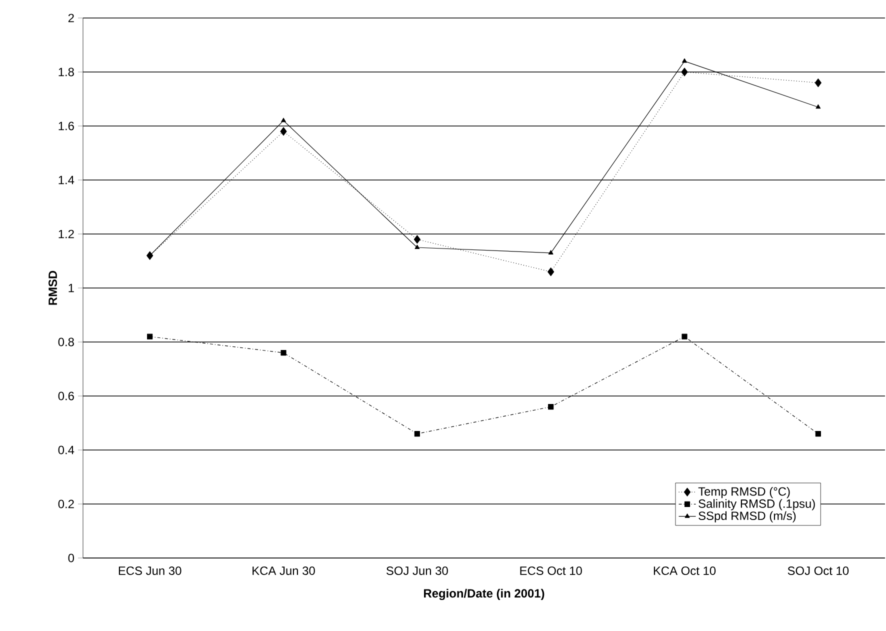 Image resolution: width=886 pixels, height=631 pixels. Describe the element at coordinates (417, 570) in the screenshot. I see `x-tick-label: SOJ Jun 30` at that location.